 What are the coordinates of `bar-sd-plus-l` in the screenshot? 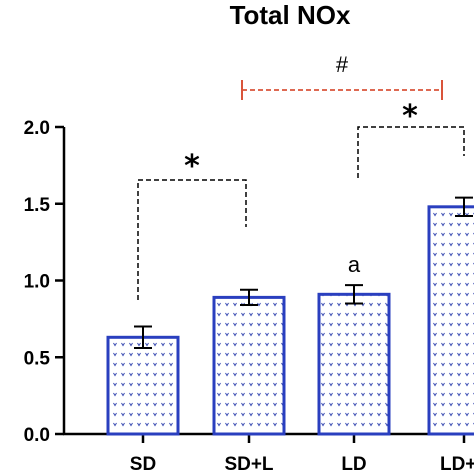 It's located at (249, 365).